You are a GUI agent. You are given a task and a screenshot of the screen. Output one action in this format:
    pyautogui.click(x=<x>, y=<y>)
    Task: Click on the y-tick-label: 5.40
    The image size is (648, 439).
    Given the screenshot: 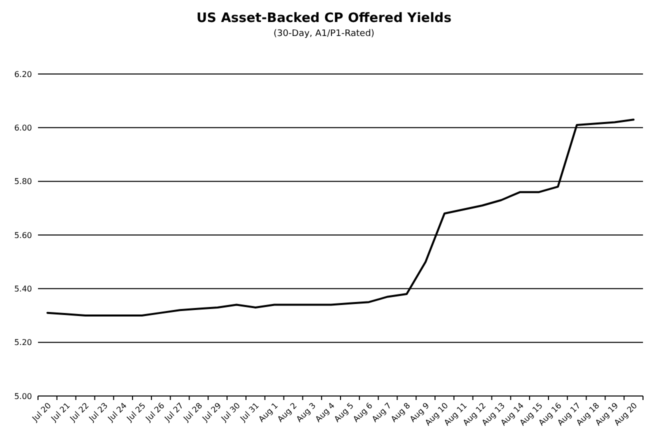 What is the action you would take?
    pyautogui.click(x=23, y=289)
    